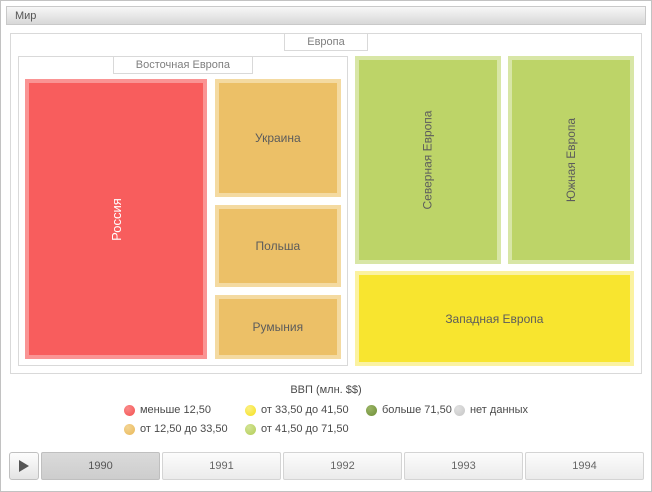 The width and height of the screenshot is (652, 492). I want to click on legend-label: от 41,50 до 71,50, so click(304, 429).